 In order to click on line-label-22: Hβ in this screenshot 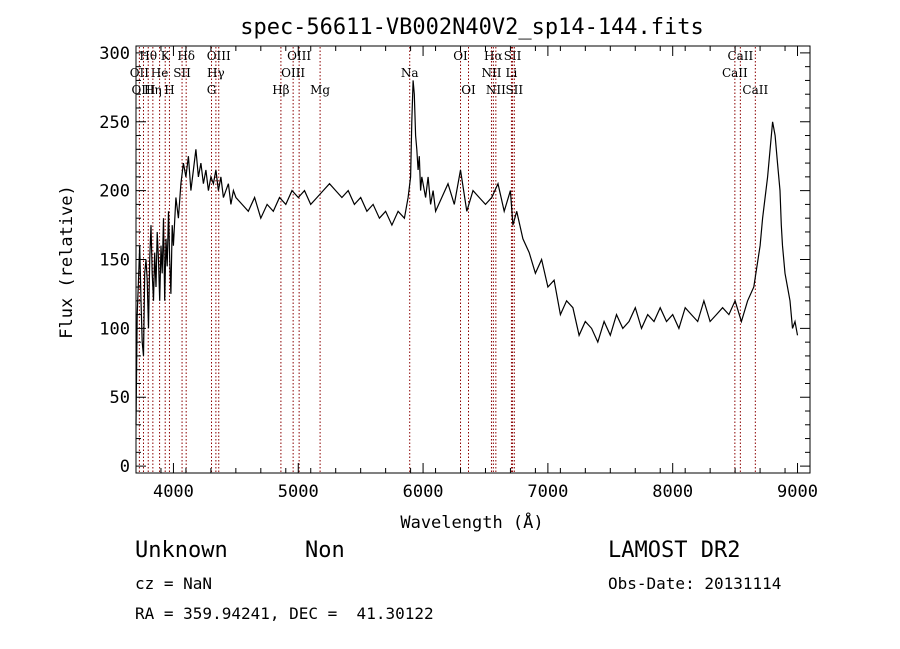, I will do `click(280, 90)`.